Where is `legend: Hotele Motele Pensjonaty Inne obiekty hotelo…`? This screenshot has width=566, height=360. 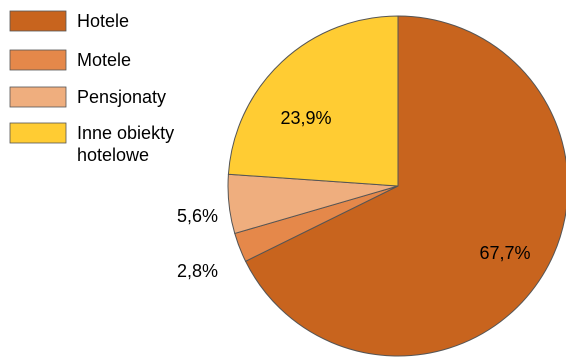
legend: Hotele Motele Pensjonaty Inne obiekty hotelo… is located at coordinates (91, 87).